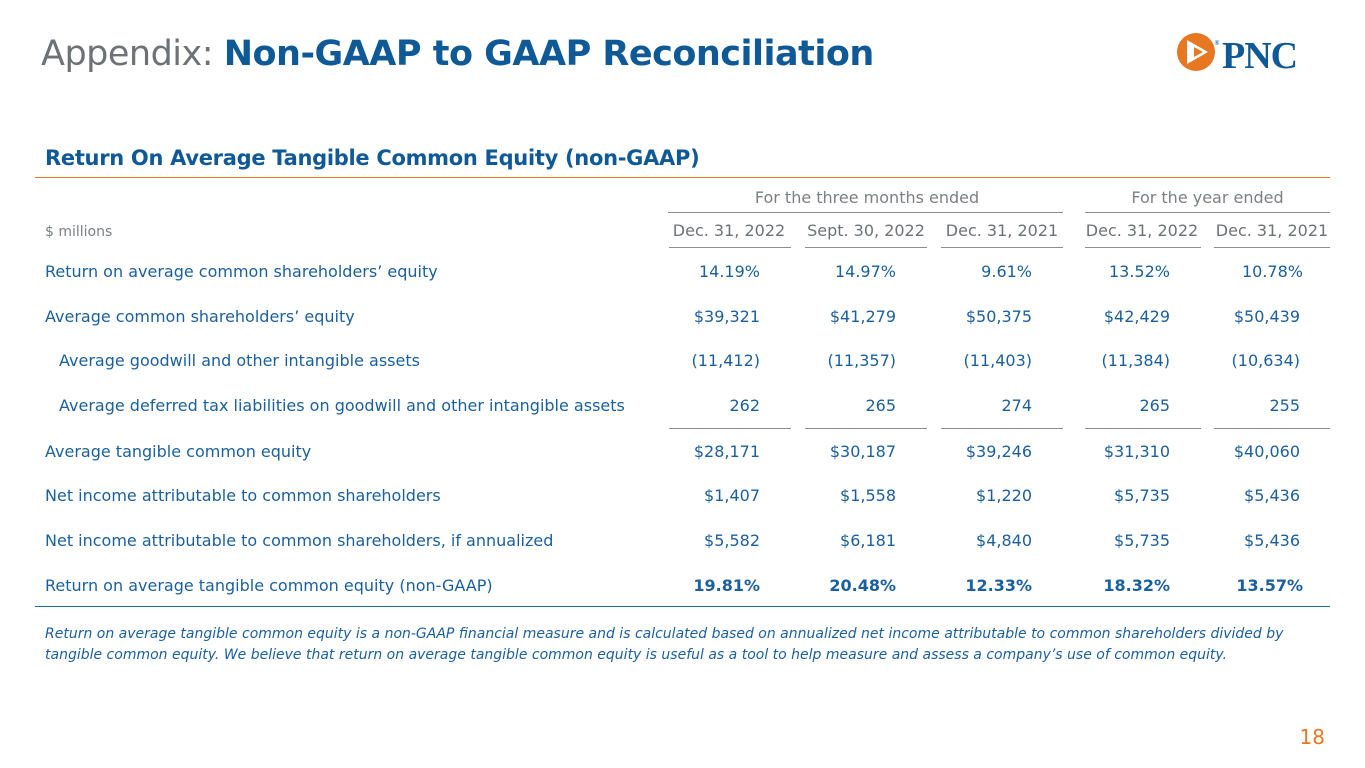 The height and width of the screenshot is (768, 1365). What do you see at coordinates (127, 54) in the screenshot?
I see `title-prefix: Appendix:` at bounding box center [127, 54].